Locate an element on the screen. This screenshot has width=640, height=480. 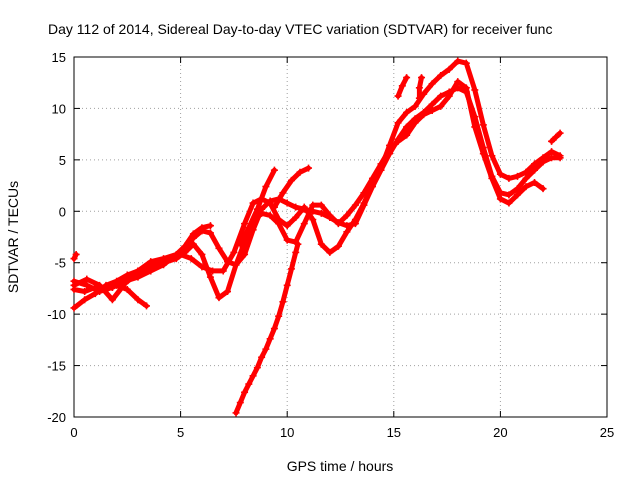
x-tick-label: 5 is located at coordinates (180, 432).